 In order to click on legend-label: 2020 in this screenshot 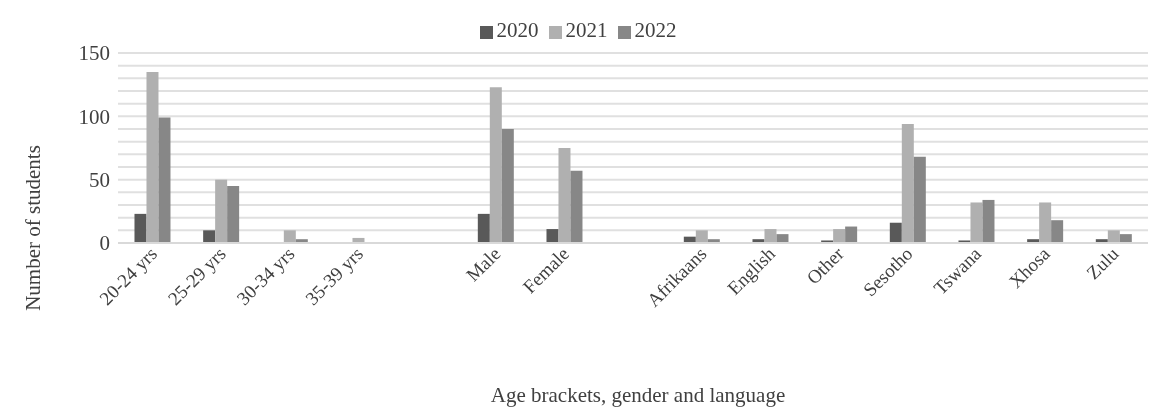, I will do `click(517, 30)`.